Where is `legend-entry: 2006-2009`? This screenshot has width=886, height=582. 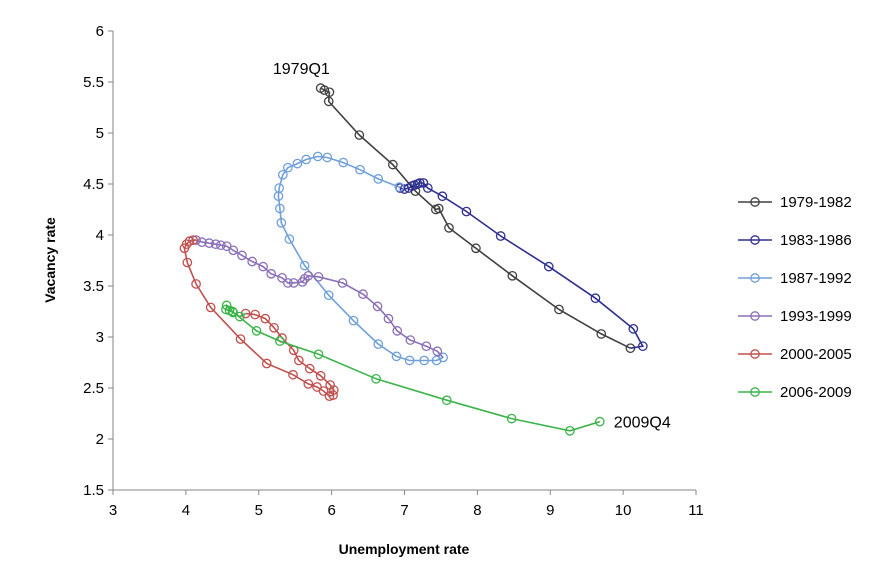
legend-entry: 2006-2009 is located at coordinates (795, 392).